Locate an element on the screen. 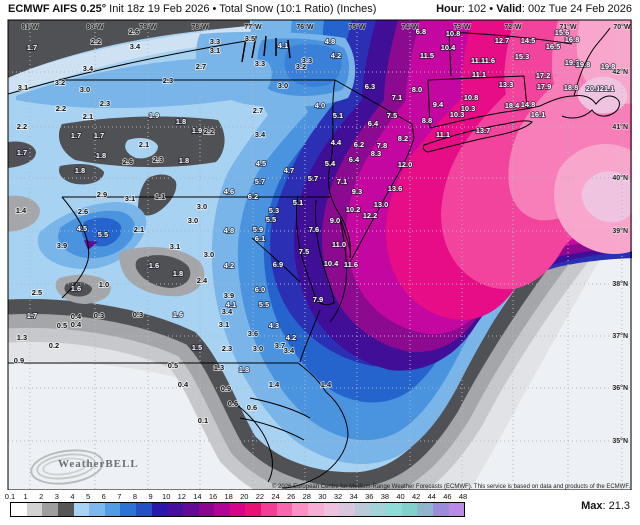 This screenshot has width=640, height=525. map-value-label: 7.1 is located at coordinates (342, 181).